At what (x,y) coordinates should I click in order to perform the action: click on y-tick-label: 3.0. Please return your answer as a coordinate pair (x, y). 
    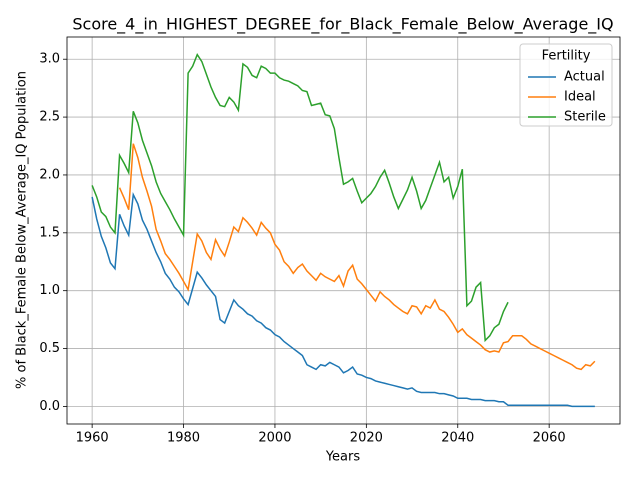
    Looking at the image, I should click on (49, 59).